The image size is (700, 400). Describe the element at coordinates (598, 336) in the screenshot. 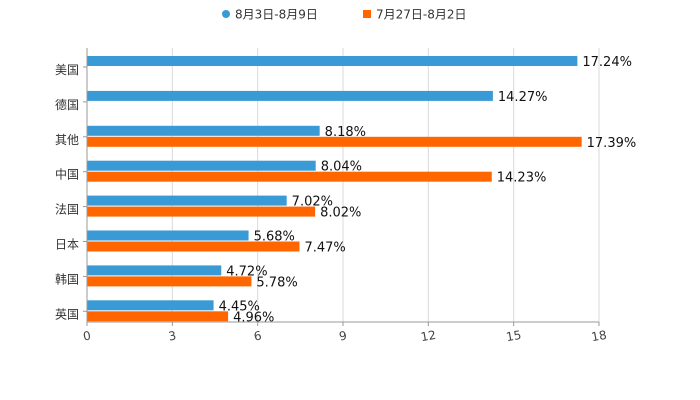

I see `x-tick-label-18: 18` at that location.